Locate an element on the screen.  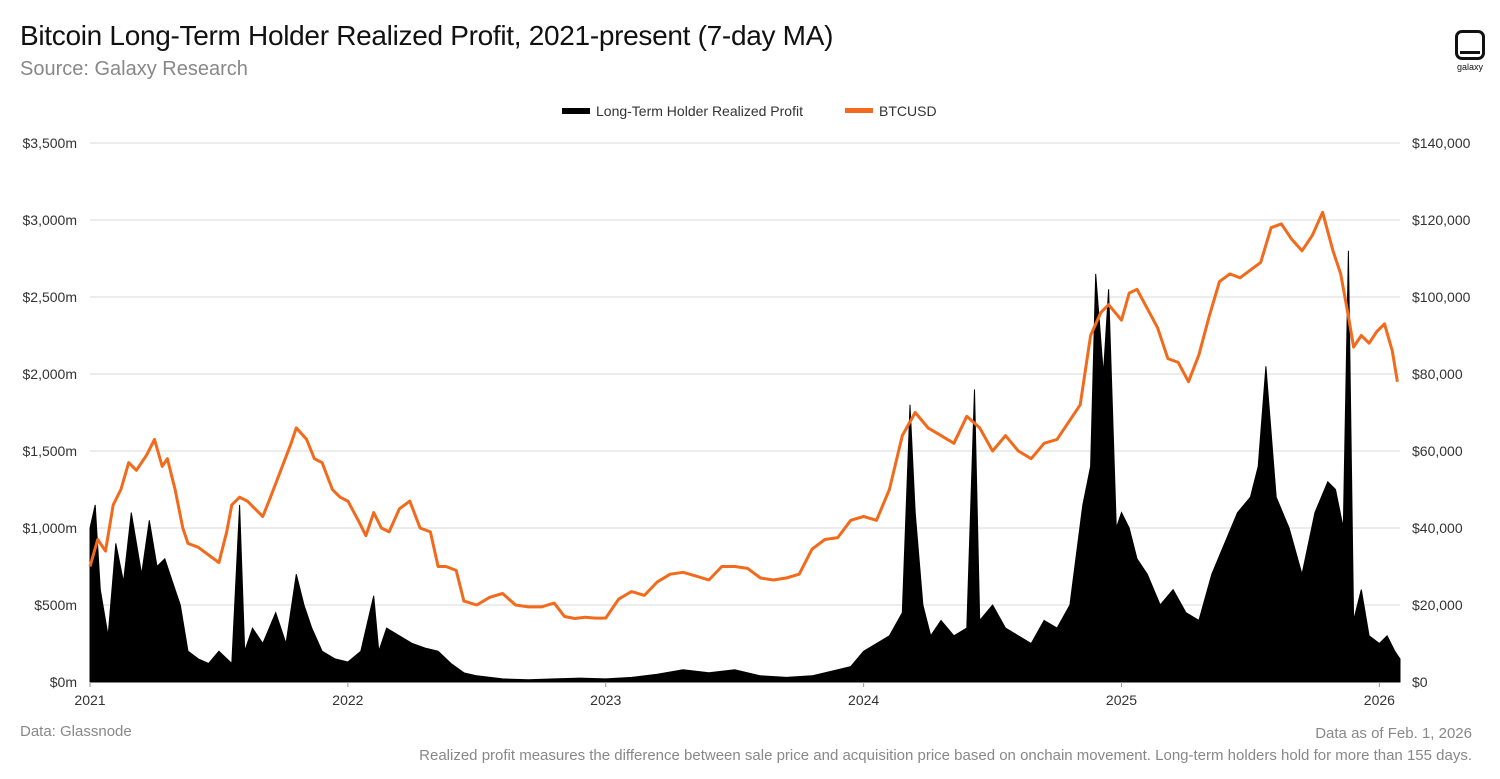
y-left-tick-label: $3,000m is located at coordinates (50, 220).